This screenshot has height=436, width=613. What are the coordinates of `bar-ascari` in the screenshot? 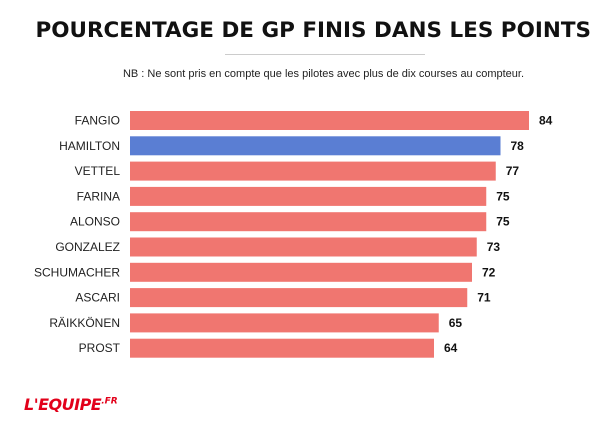 It's located at (299, 298).